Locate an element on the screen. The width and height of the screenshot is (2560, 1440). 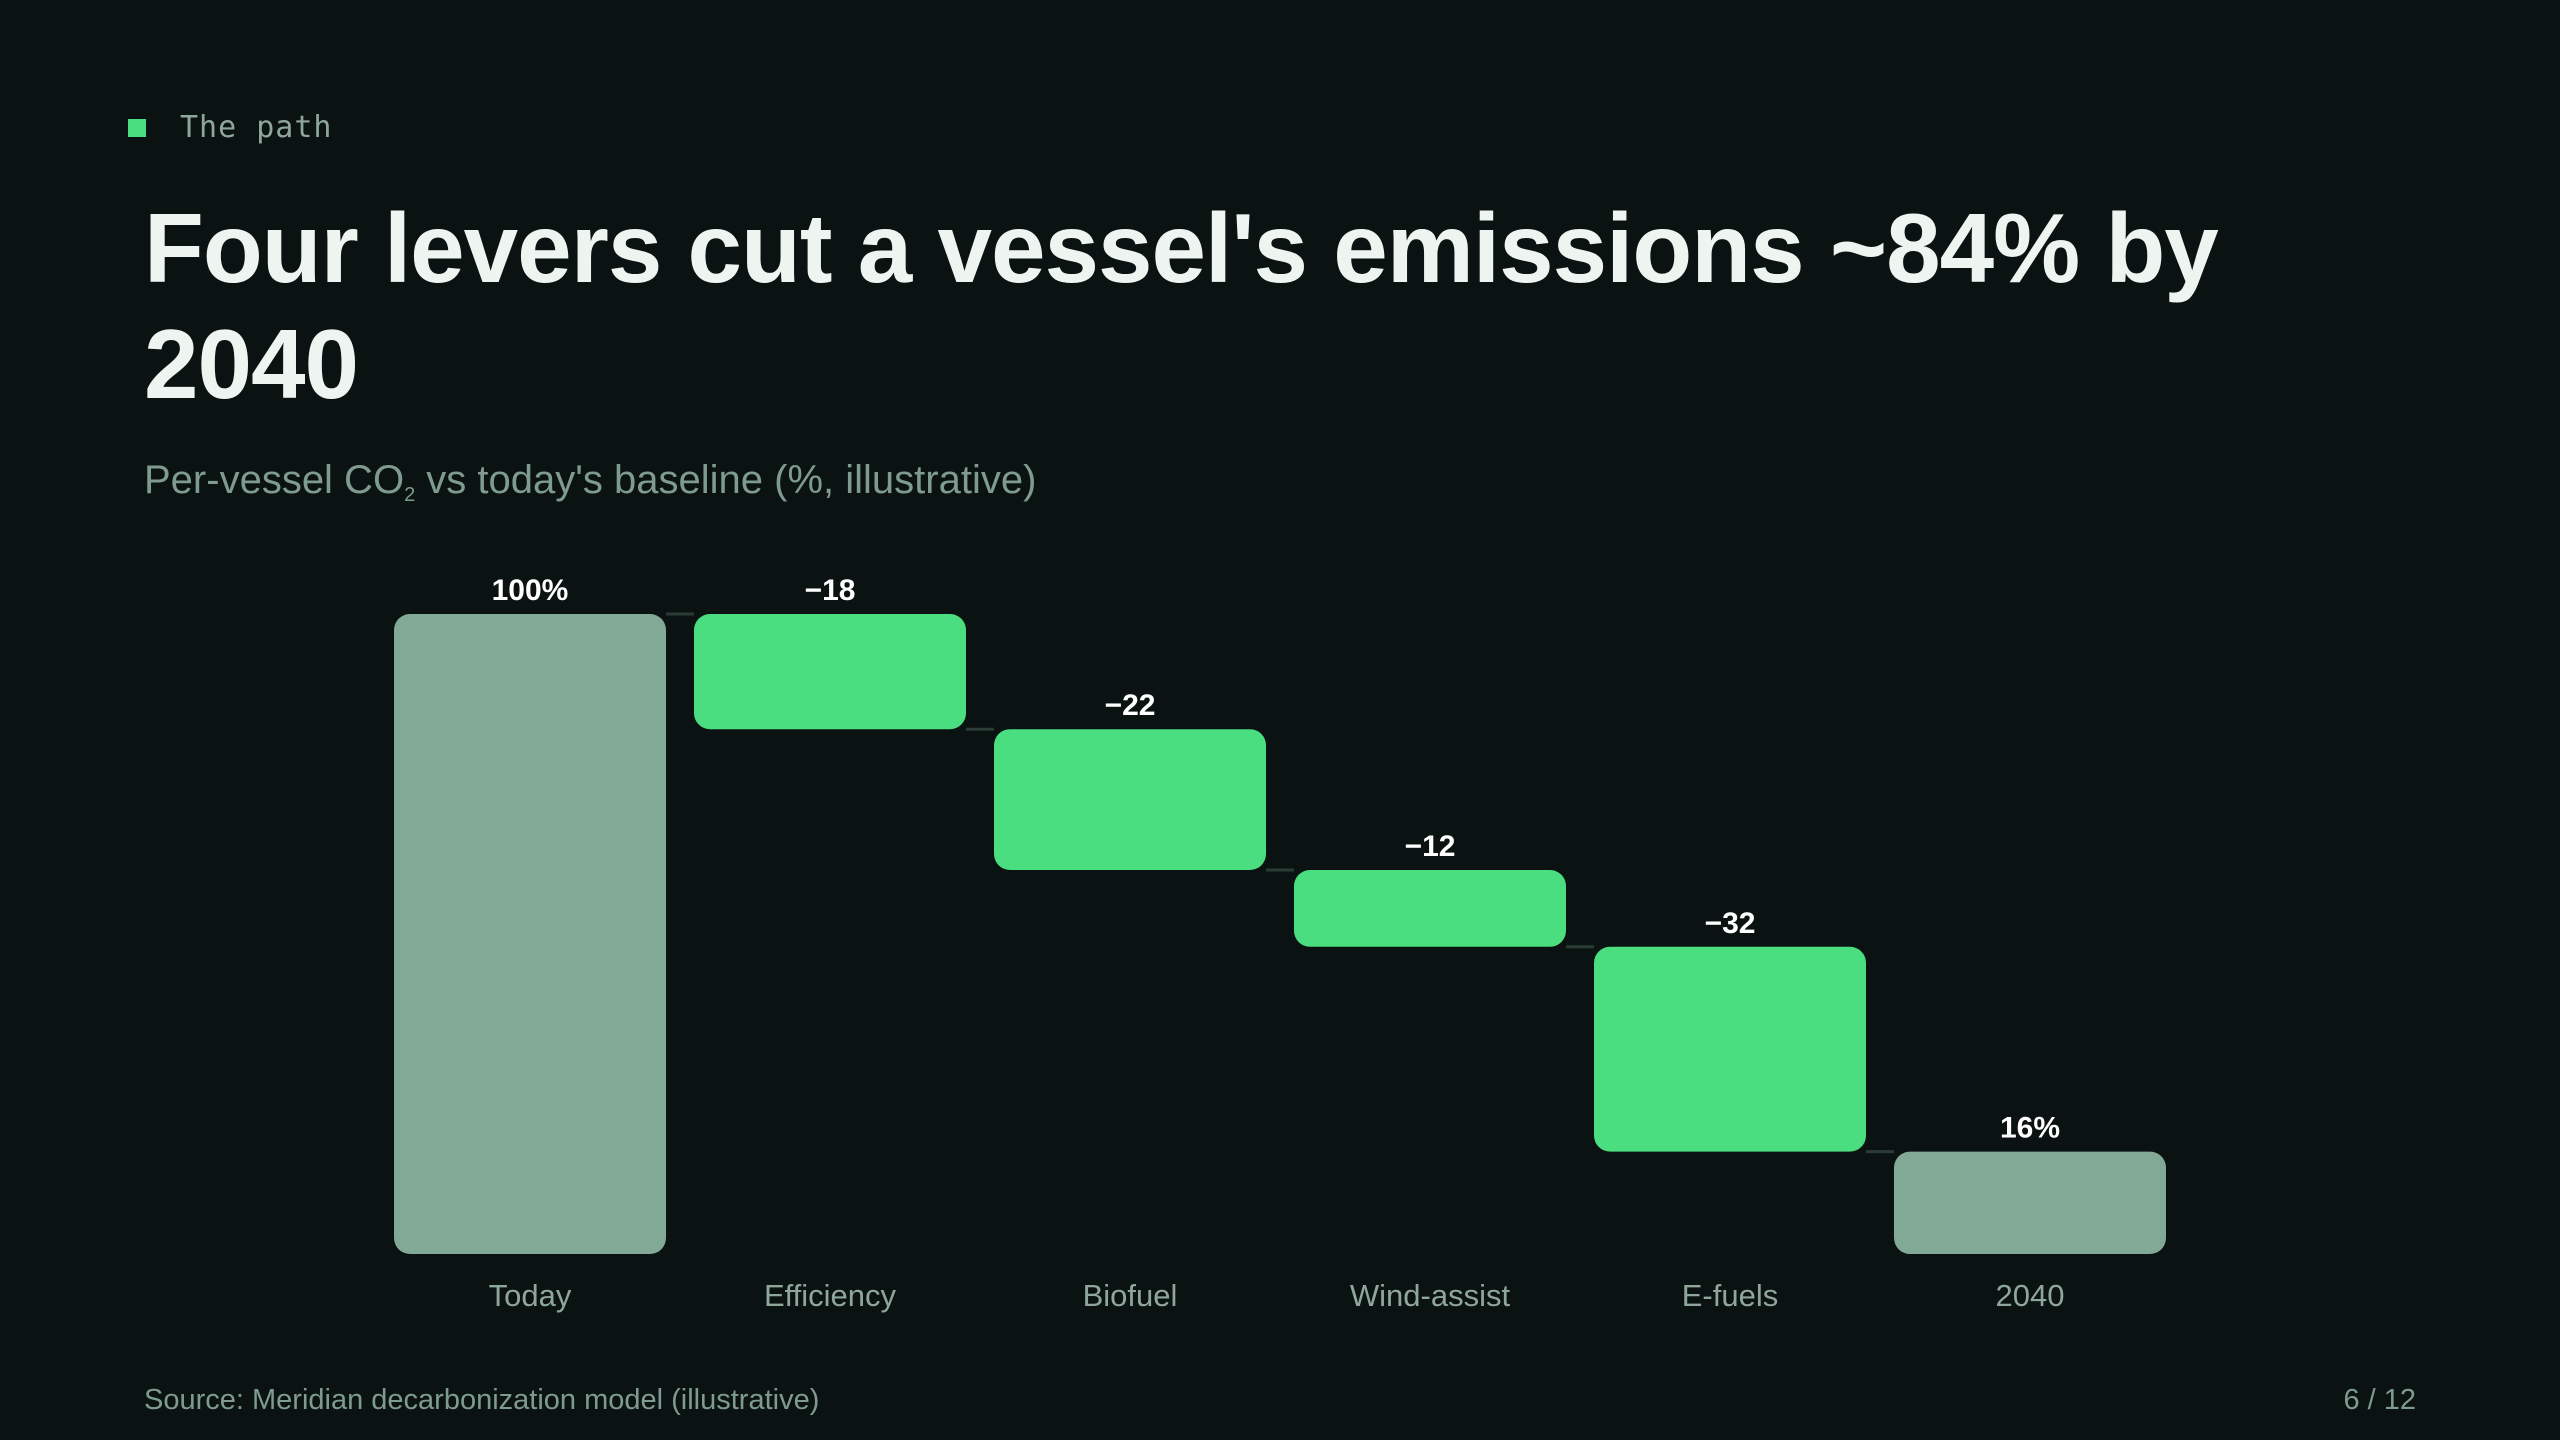
category-label: Efficiency is located at coordinates (830, 1295).